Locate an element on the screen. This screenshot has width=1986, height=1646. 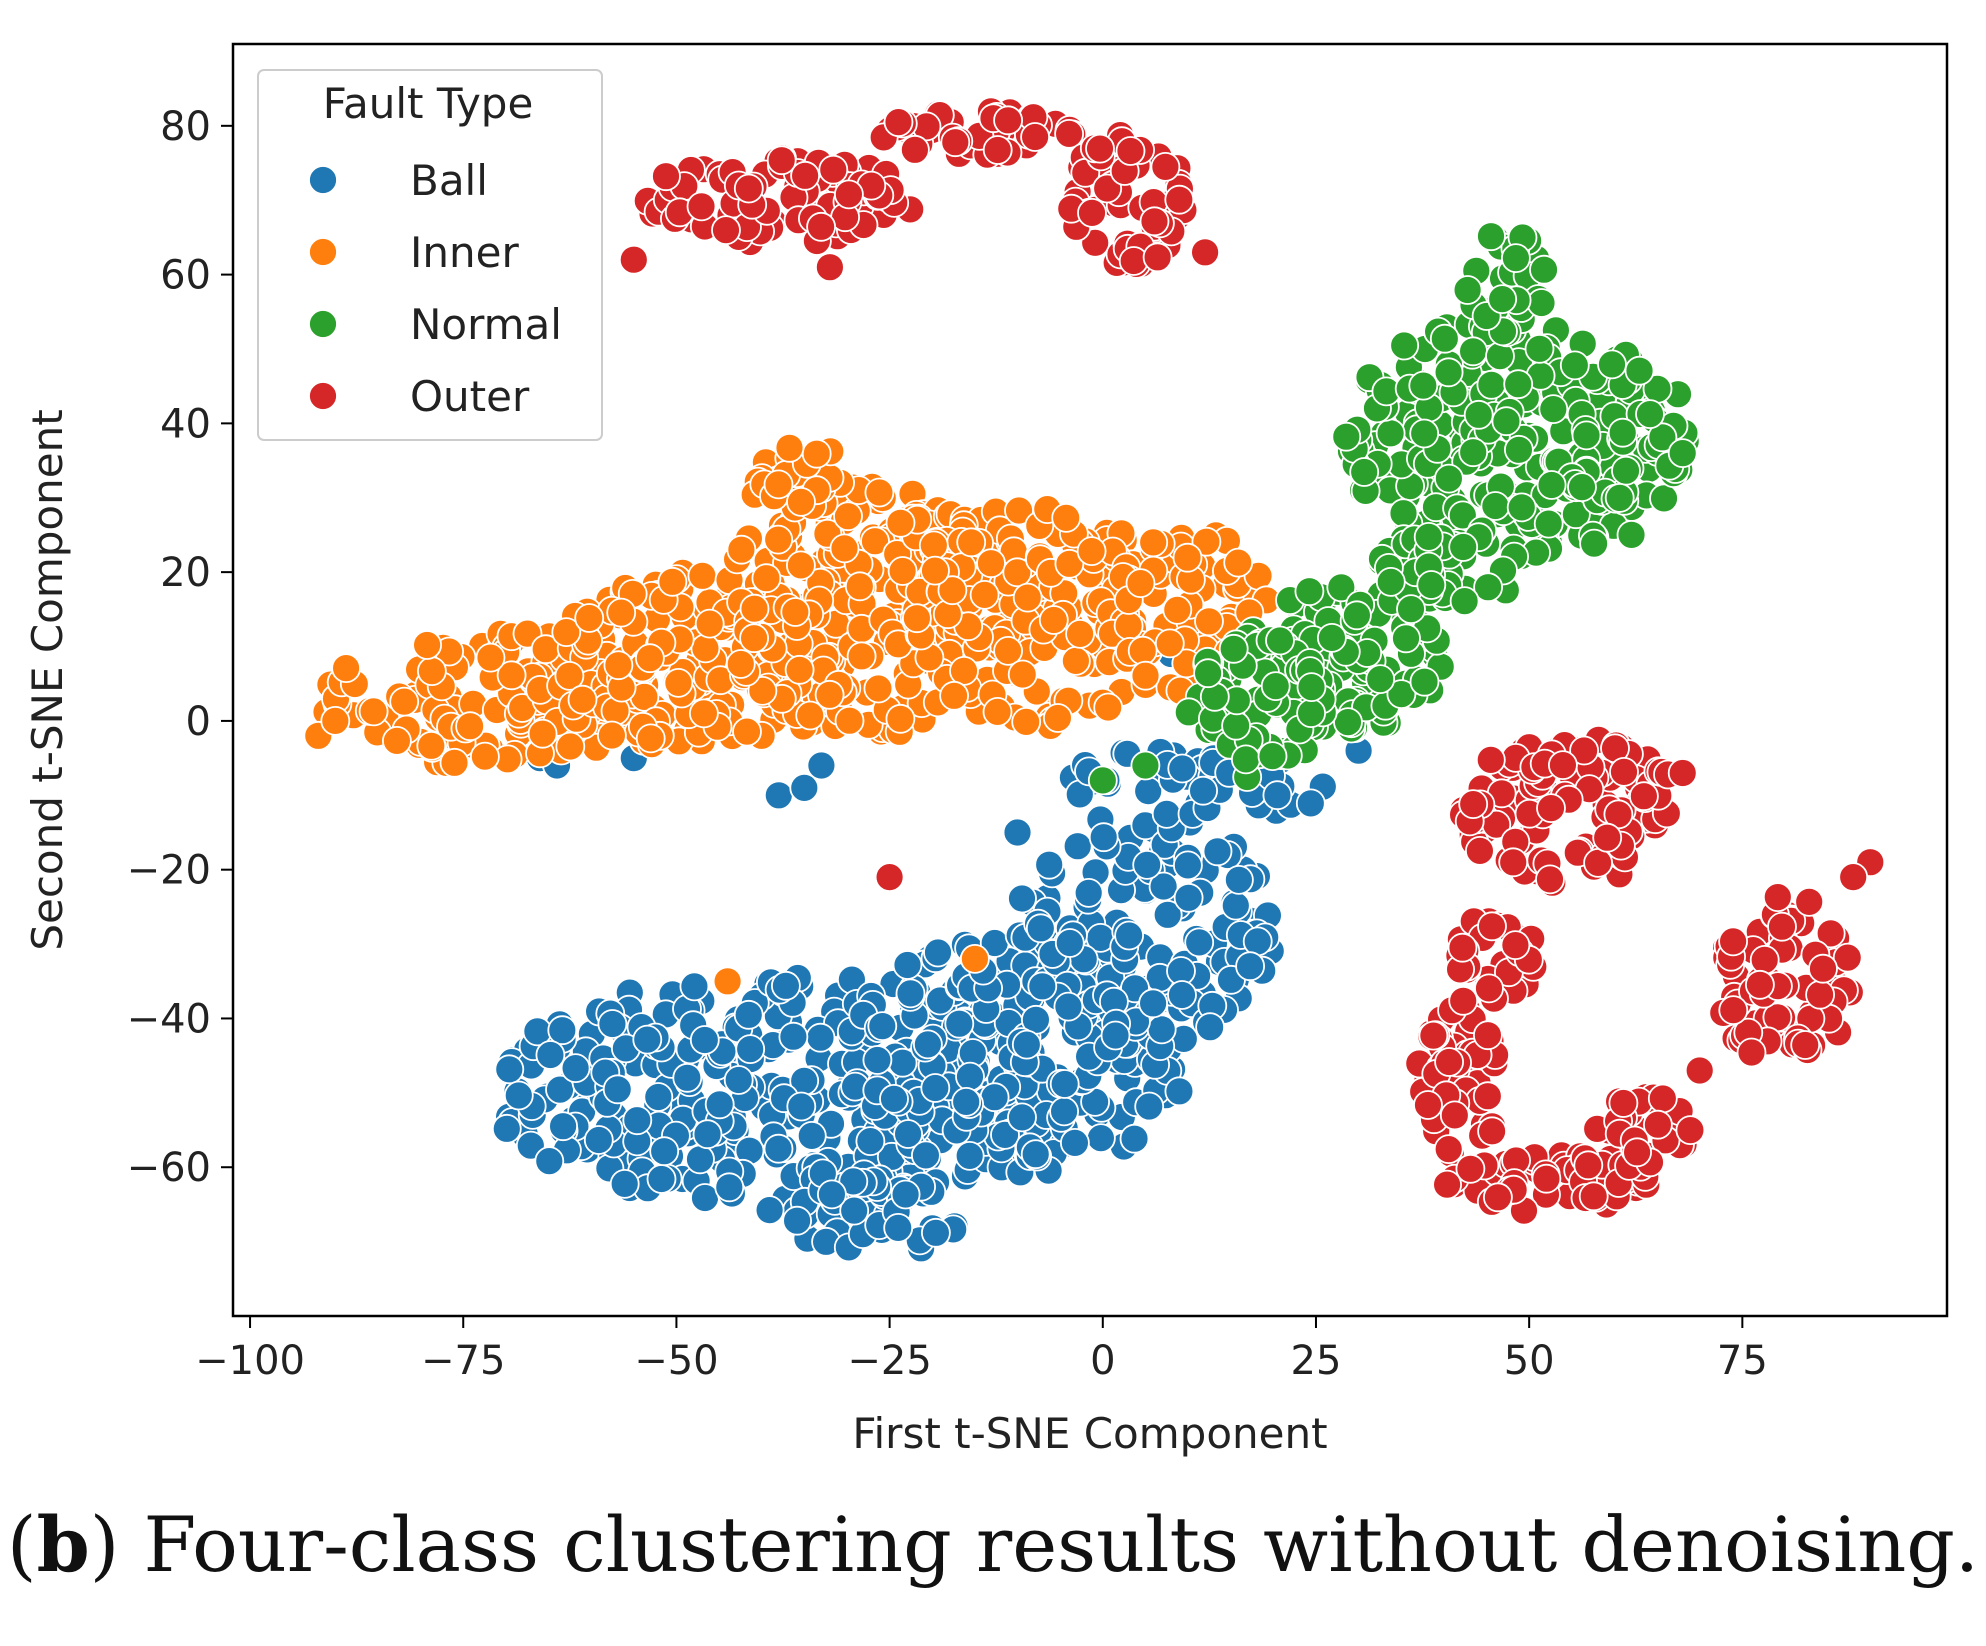
y-tick-label: −20 is located at coordinates (169, 871).